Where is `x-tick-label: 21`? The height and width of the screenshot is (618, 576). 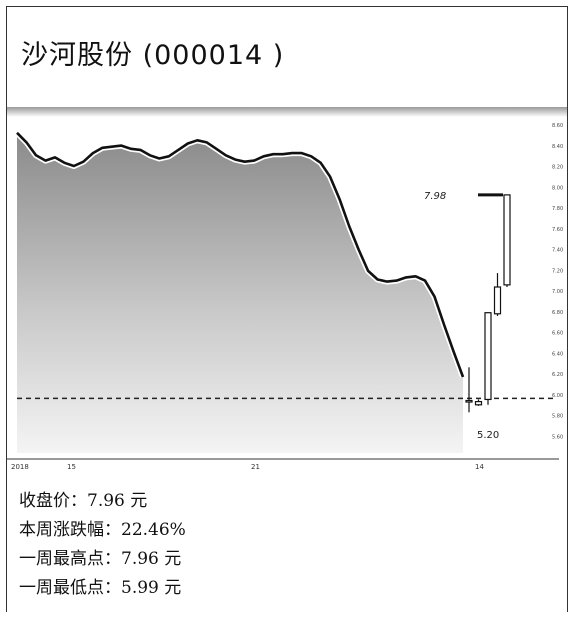 x-tick-label: 21 is located at coordinates (255, 467).